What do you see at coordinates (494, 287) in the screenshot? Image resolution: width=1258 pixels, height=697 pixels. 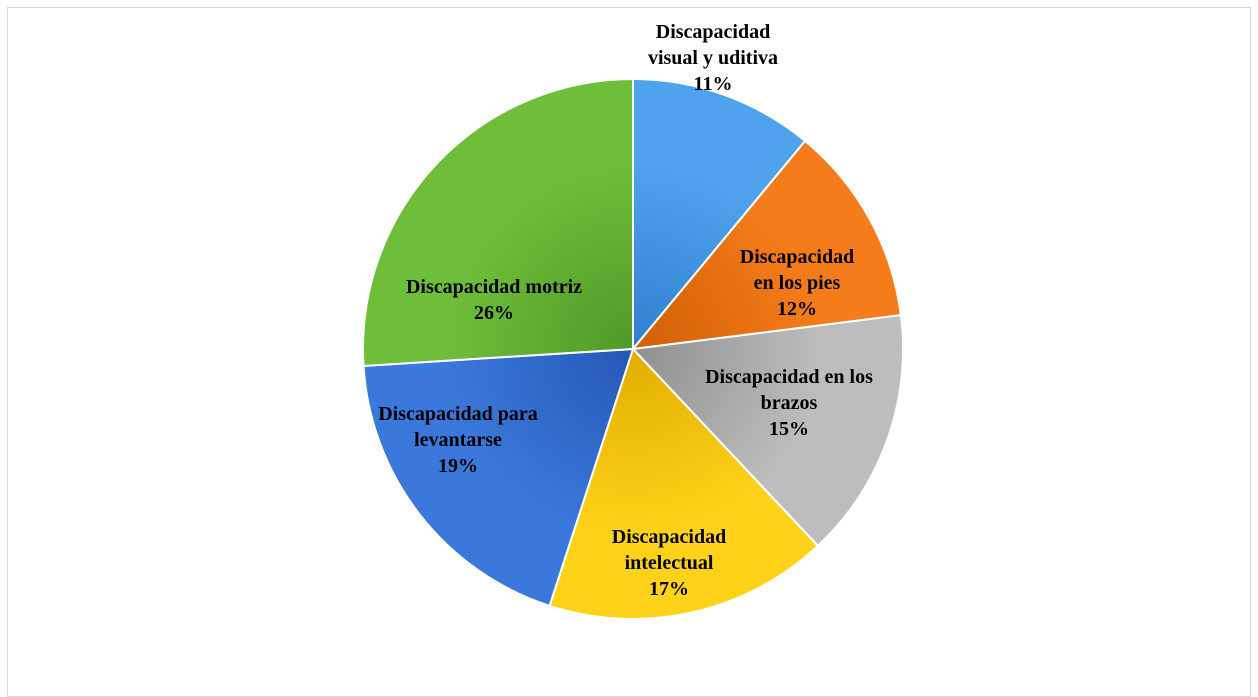 I see `slice-label-line: Discapacidad motriz` at bounding box center [494, 287].